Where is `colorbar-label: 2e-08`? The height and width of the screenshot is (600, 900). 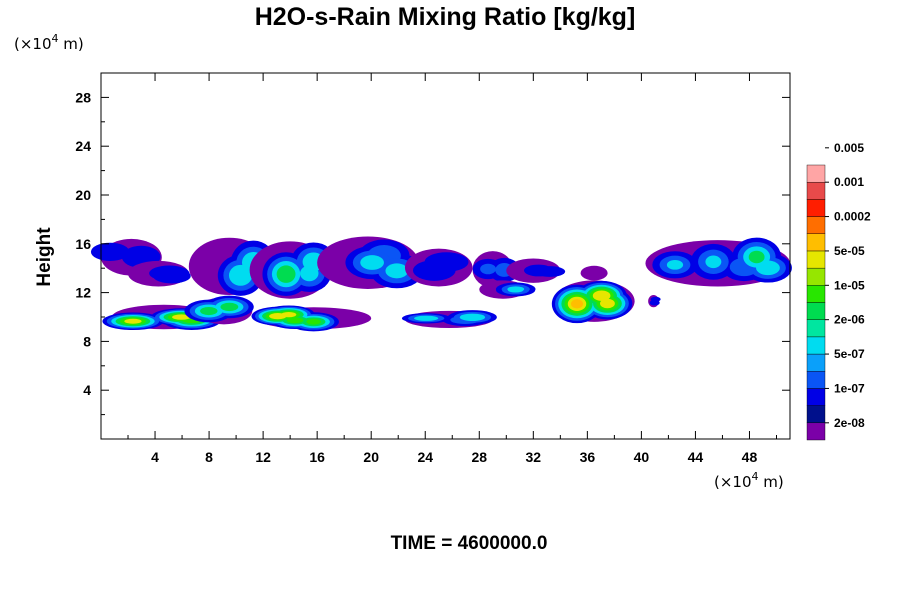
colorbar-label: 2e-08 is located at coordinates (849, 423).